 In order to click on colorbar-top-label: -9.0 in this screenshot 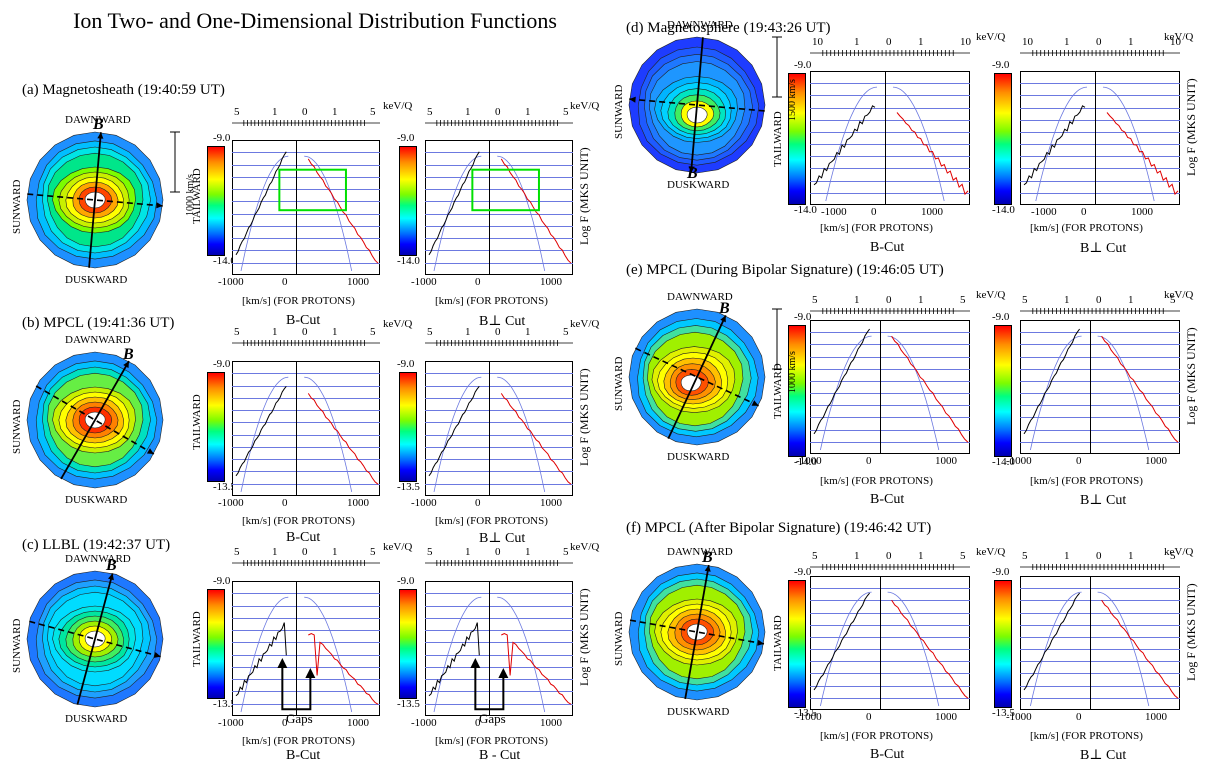, I will do `click(222, 138)`.